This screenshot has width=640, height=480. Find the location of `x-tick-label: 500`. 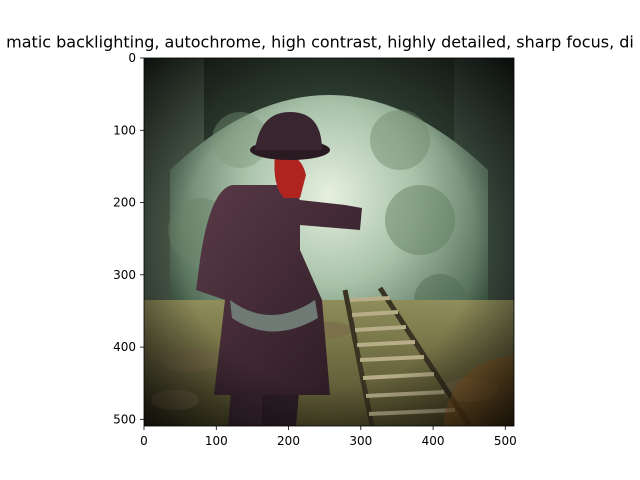

x-tick-label: 500 is located at coordinates (505, 441).